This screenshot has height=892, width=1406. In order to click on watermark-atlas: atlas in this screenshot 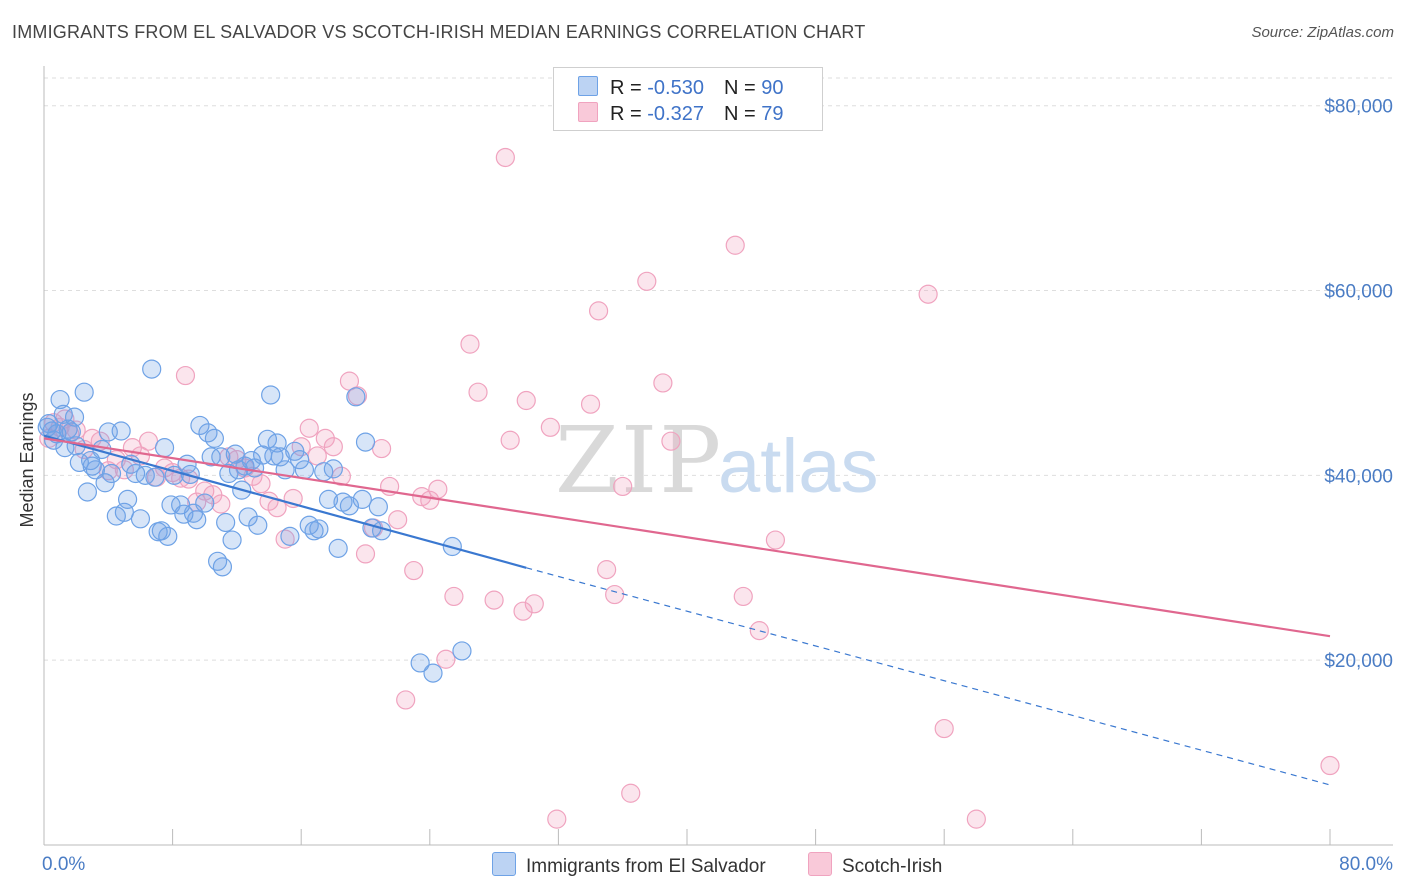, I will do `click(798, 466)`.